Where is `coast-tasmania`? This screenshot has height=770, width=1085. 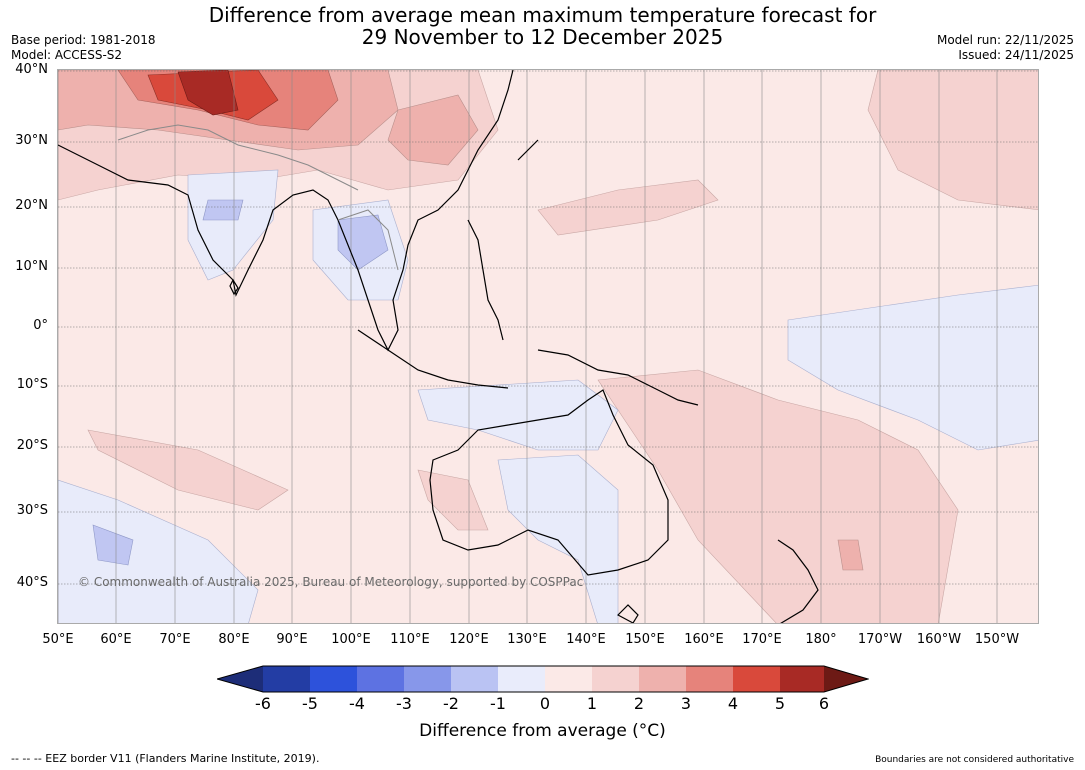 coast-tasmania is located at coordinates (628, 613).